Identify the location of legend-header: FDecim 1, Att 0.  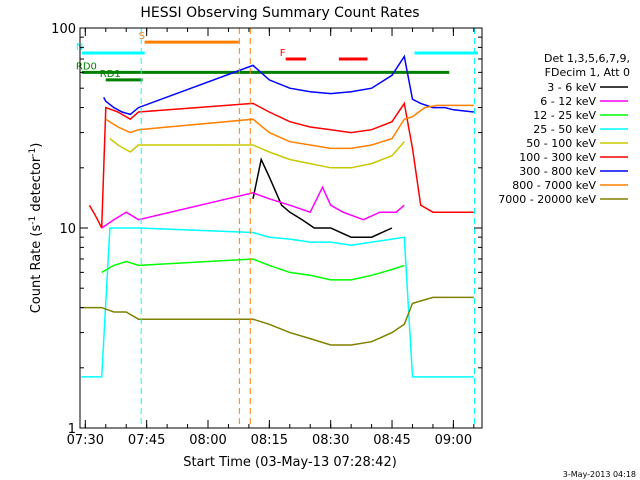
(587, 72).